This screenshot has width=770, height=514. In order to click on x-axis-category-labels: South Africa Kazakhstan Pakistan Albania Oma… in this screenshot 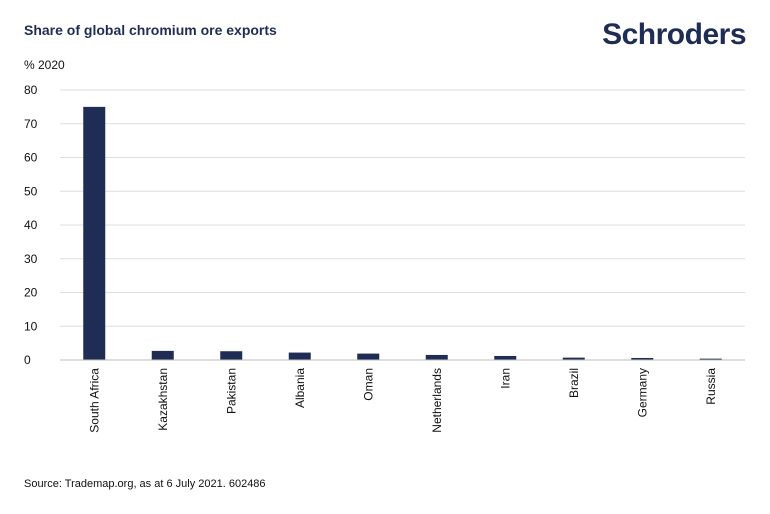, I will do `click(402, 400)`.